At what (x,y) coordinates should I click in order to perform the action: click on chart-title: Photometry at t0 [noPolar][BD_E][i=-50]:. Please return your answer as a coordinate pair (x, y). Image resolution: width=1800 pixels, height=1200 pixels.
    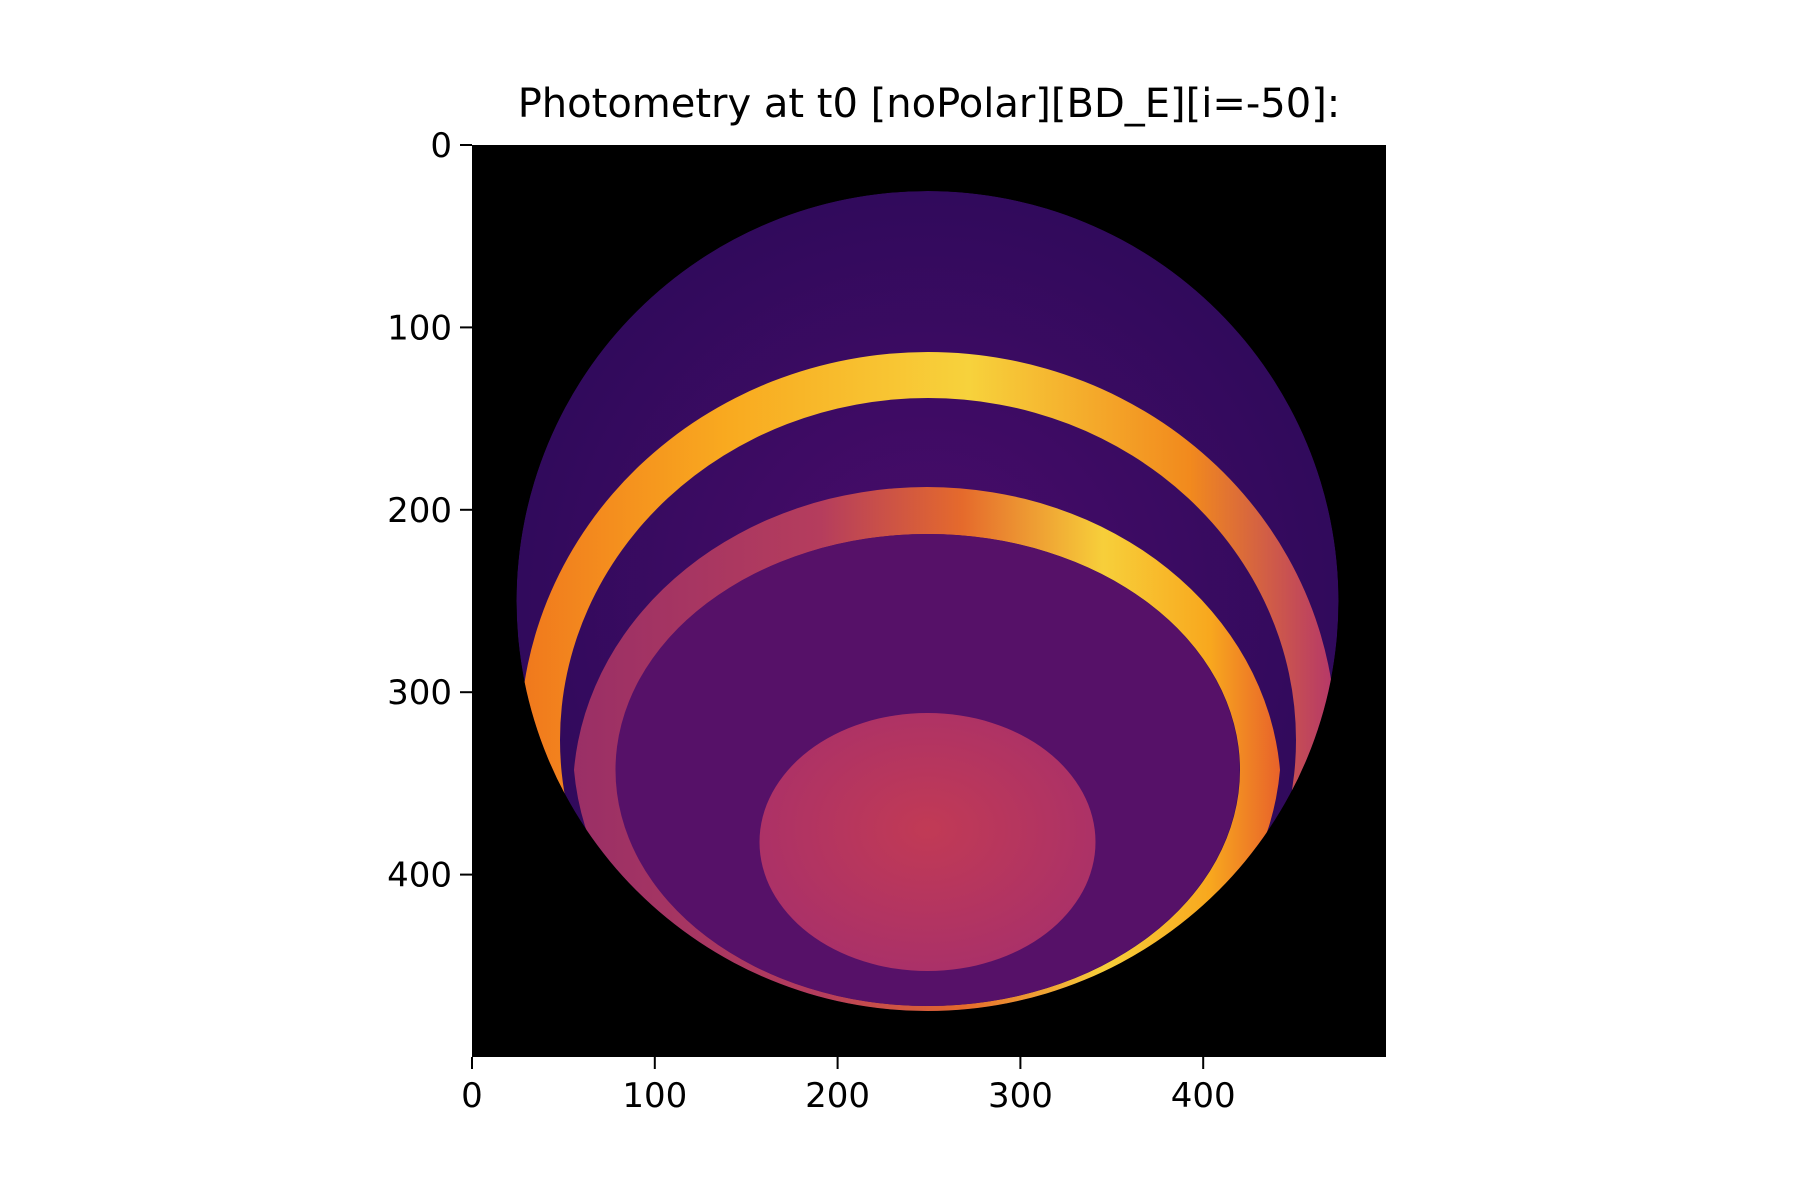
    Looking at the image, I should click on (929, 104).